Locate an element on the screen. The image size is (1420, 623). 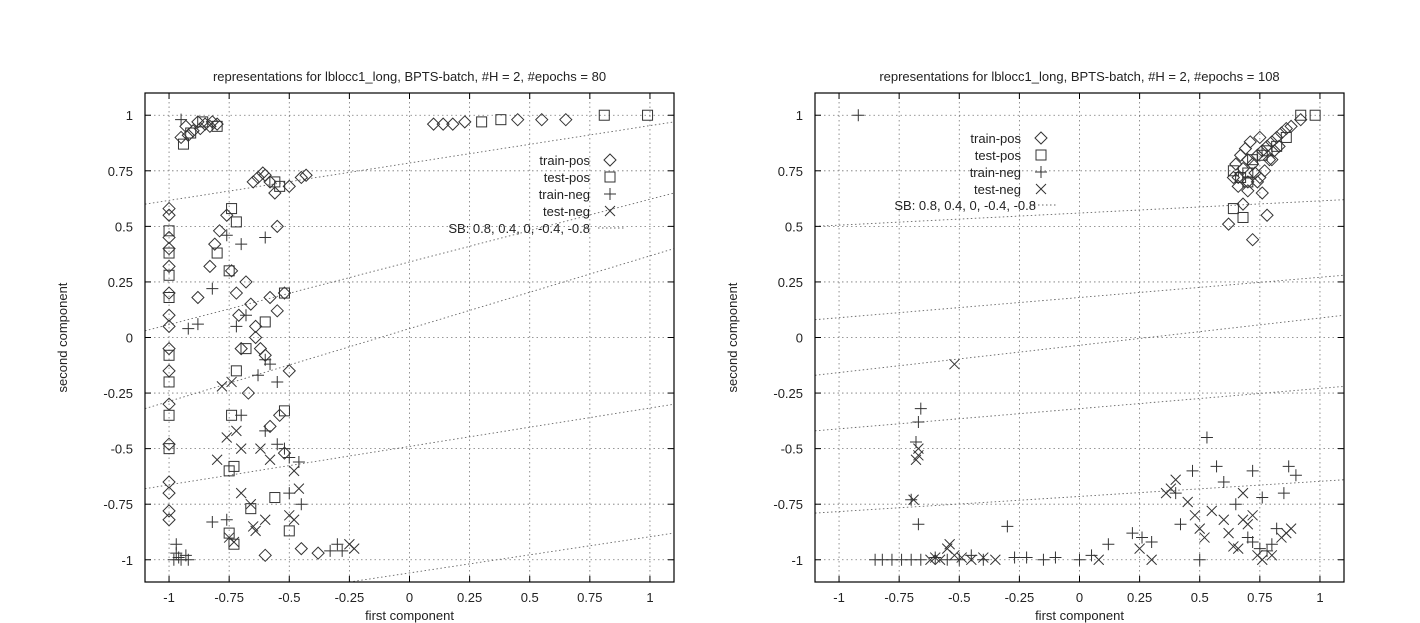
y-axis-label: second component is located at coordinates (62, 337).